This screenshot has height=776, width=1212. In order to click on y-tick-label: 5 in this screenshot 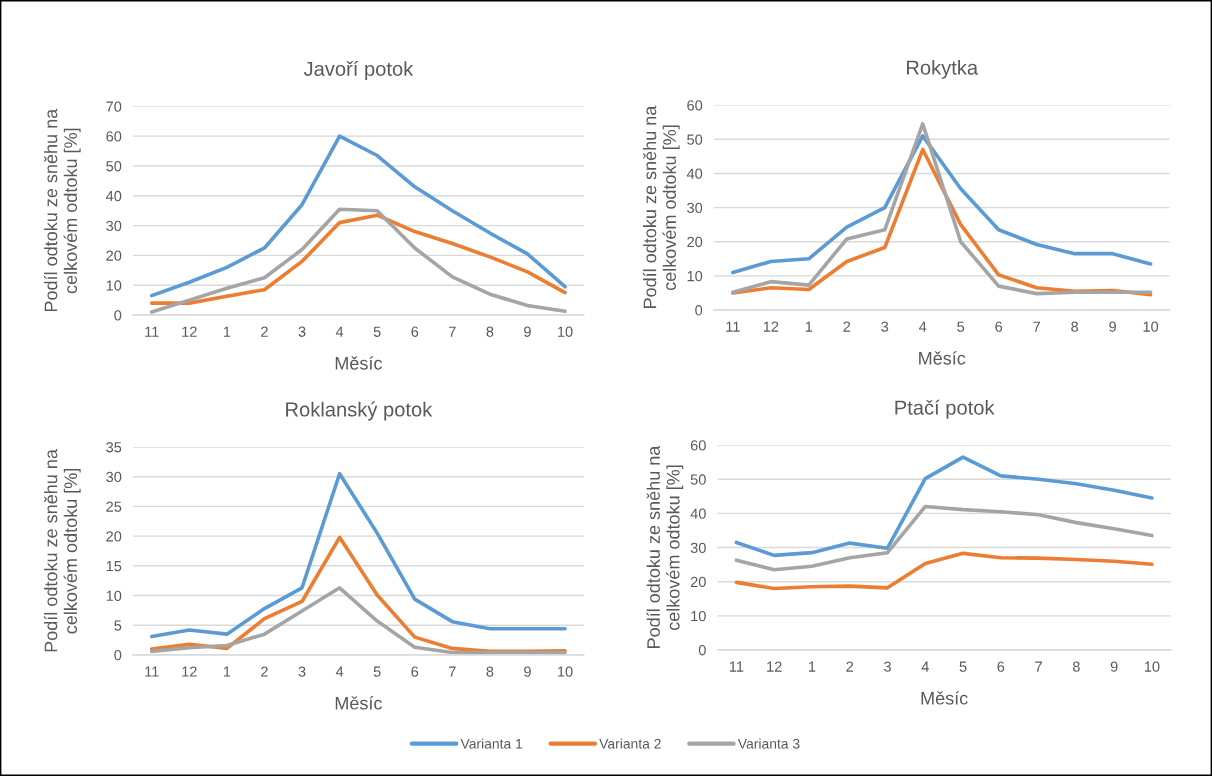, I will do `click(118, 625)`.